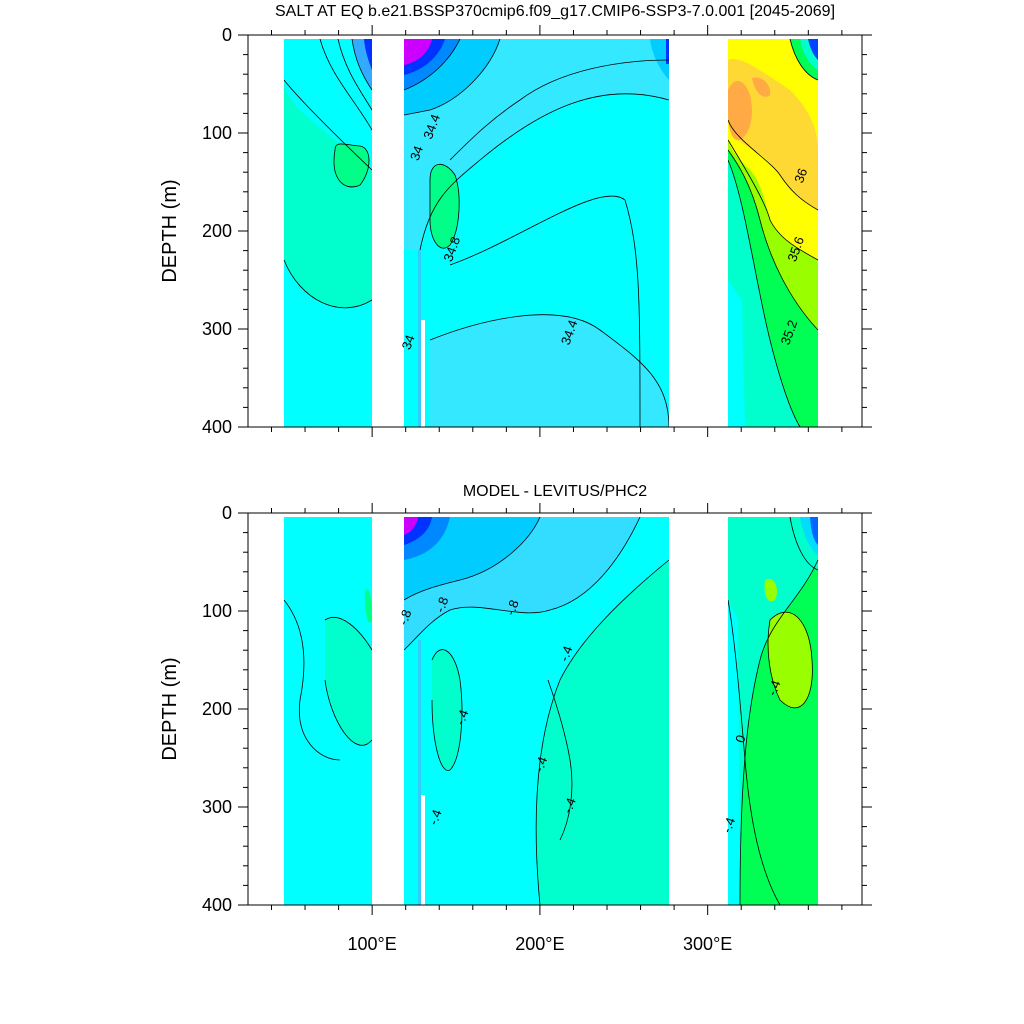 This screenshot has width=1024, height=1024. I want to click on pacific-cyan, so click(536, 711).